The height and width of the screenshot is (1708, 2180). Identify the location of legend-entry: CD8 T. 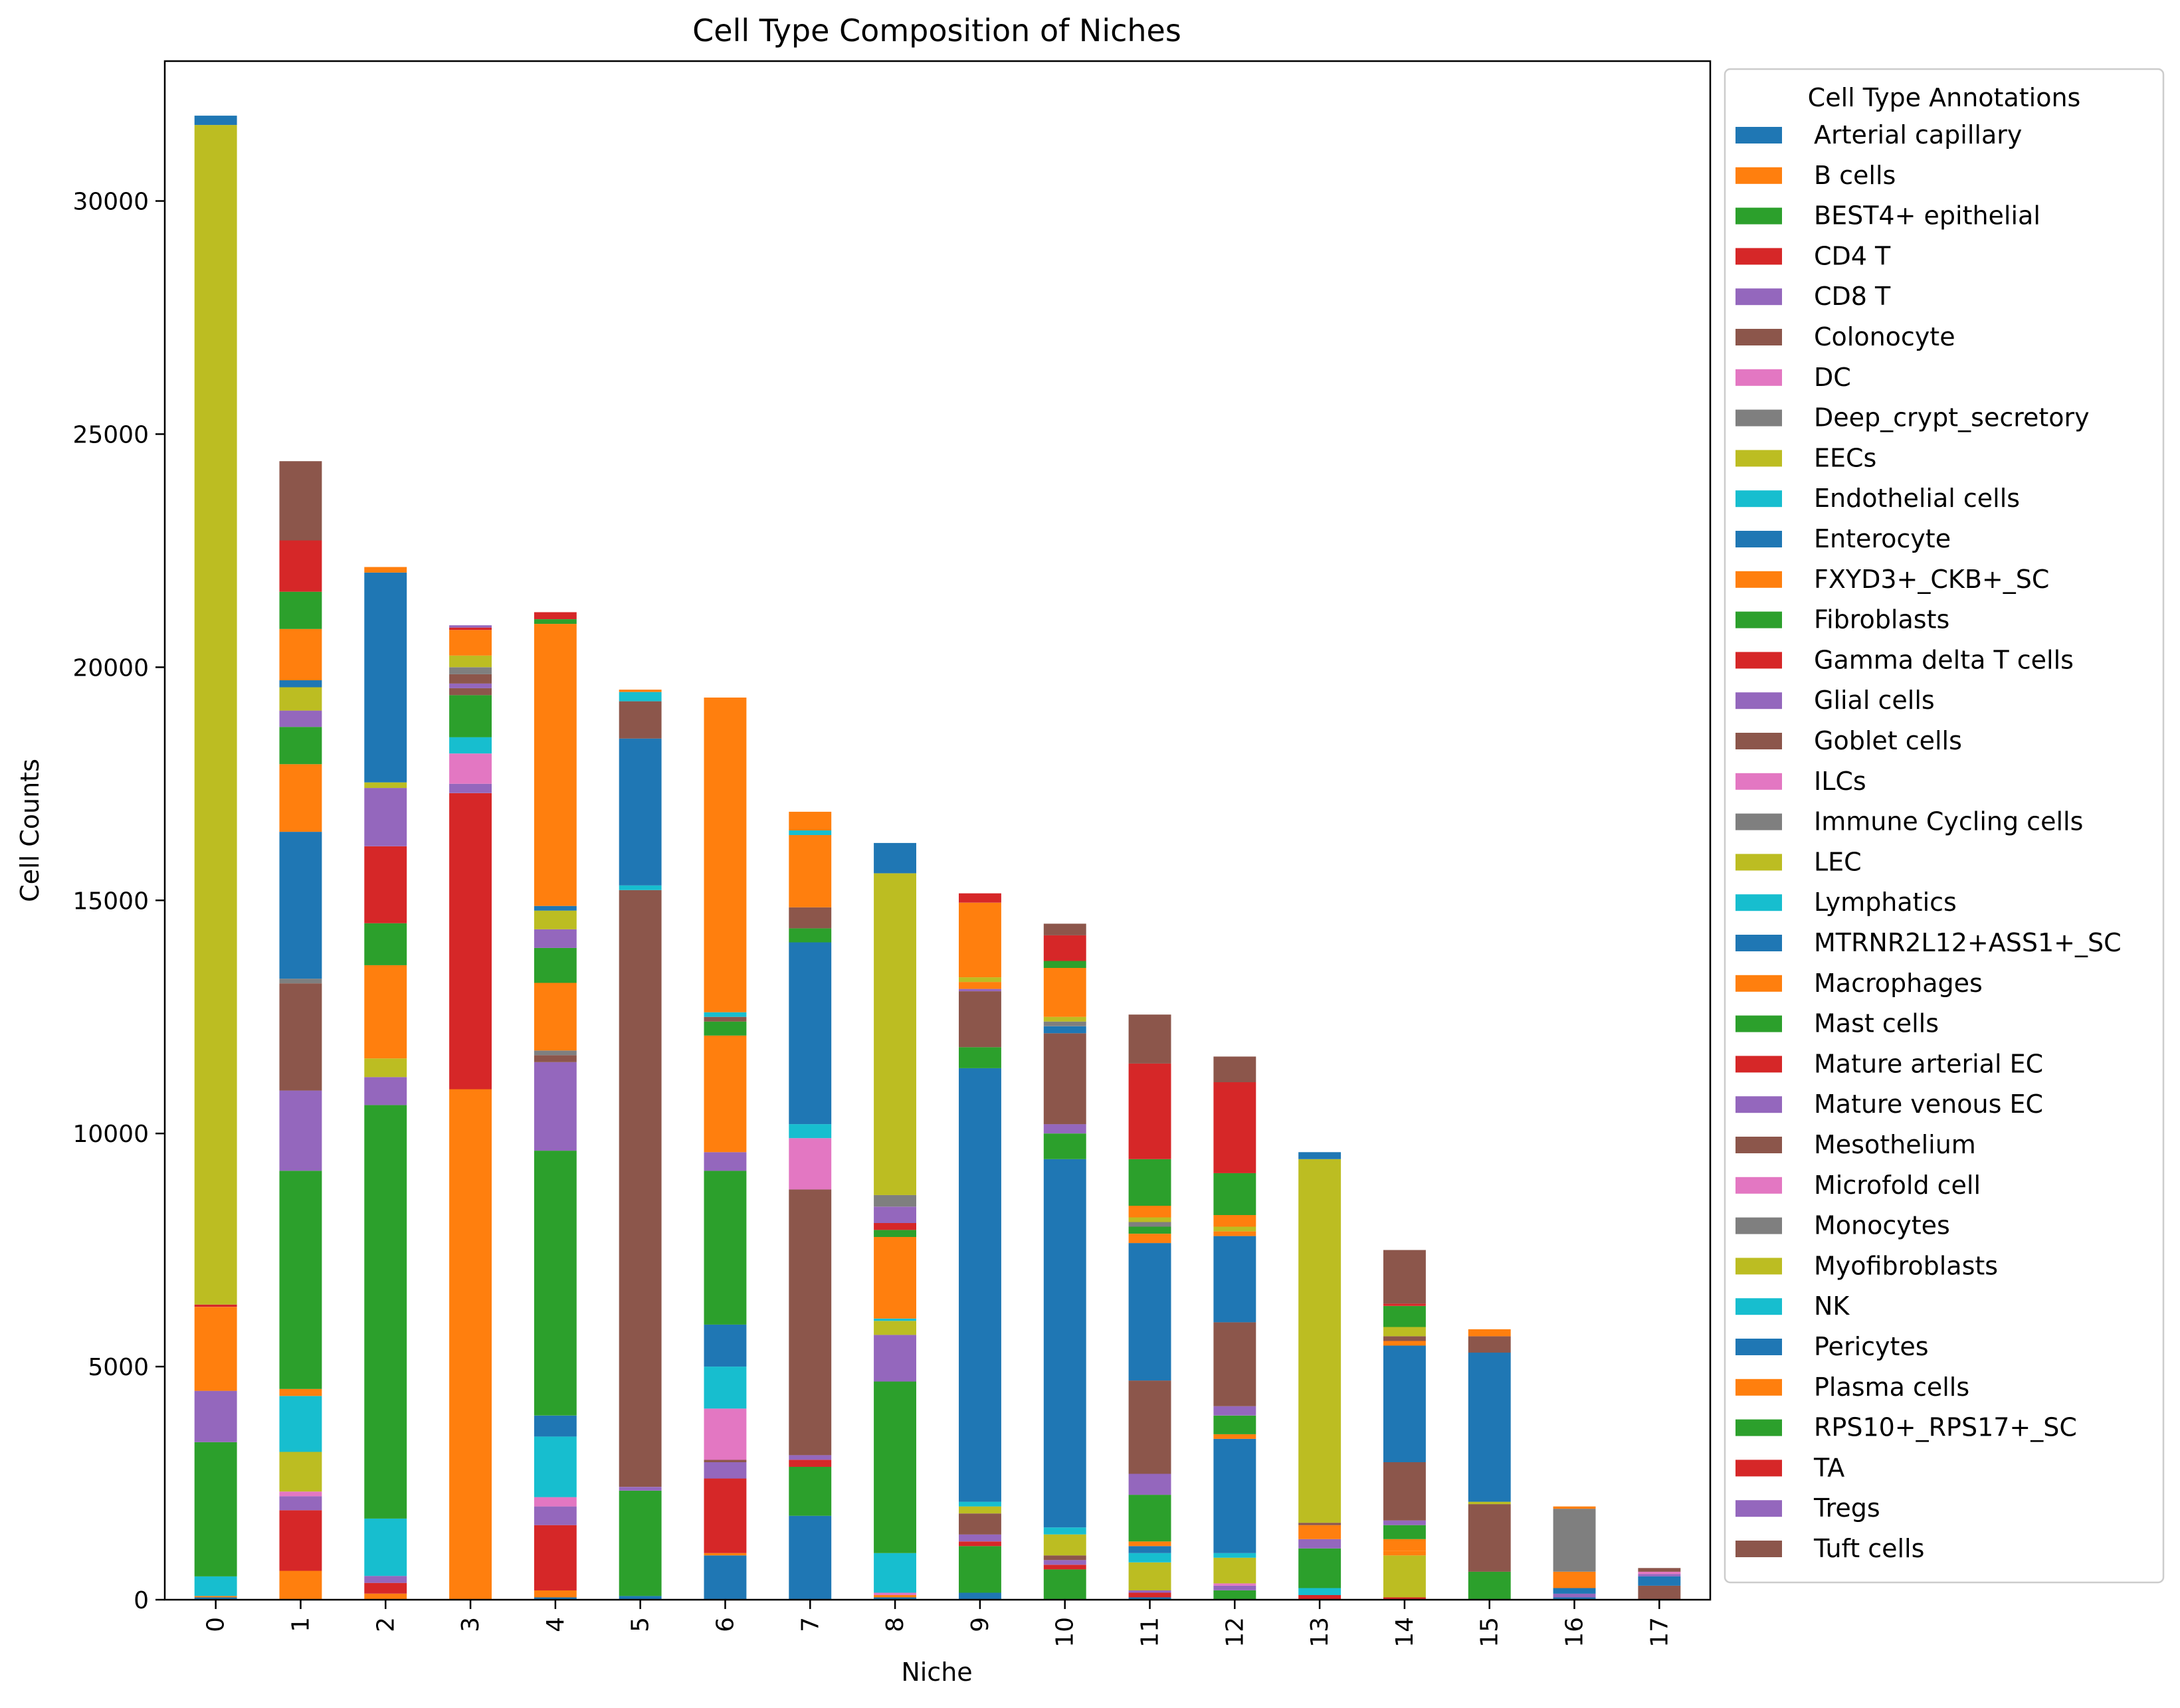
(1852, 297).